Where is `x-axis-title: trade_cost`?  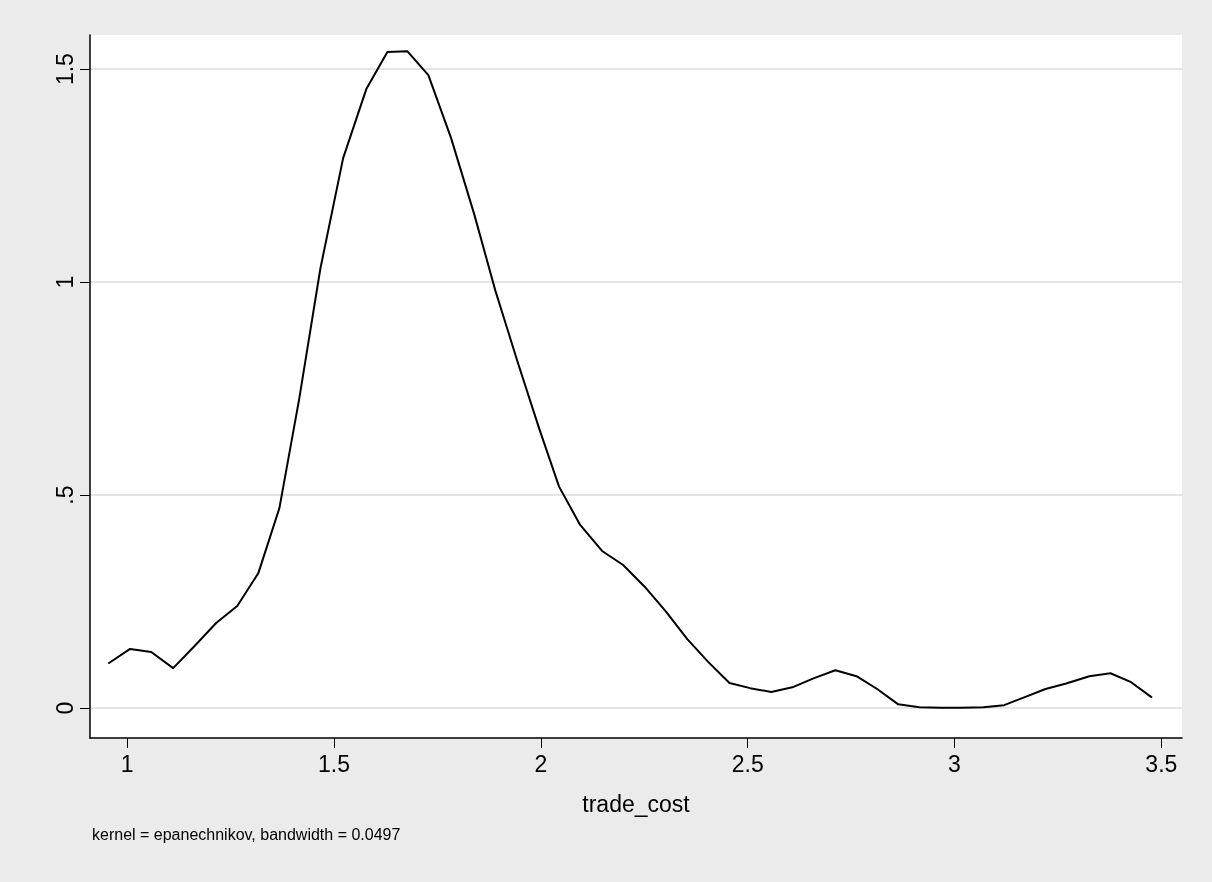 x-axis-title: trade_cost is located at coordinates (636, 803).